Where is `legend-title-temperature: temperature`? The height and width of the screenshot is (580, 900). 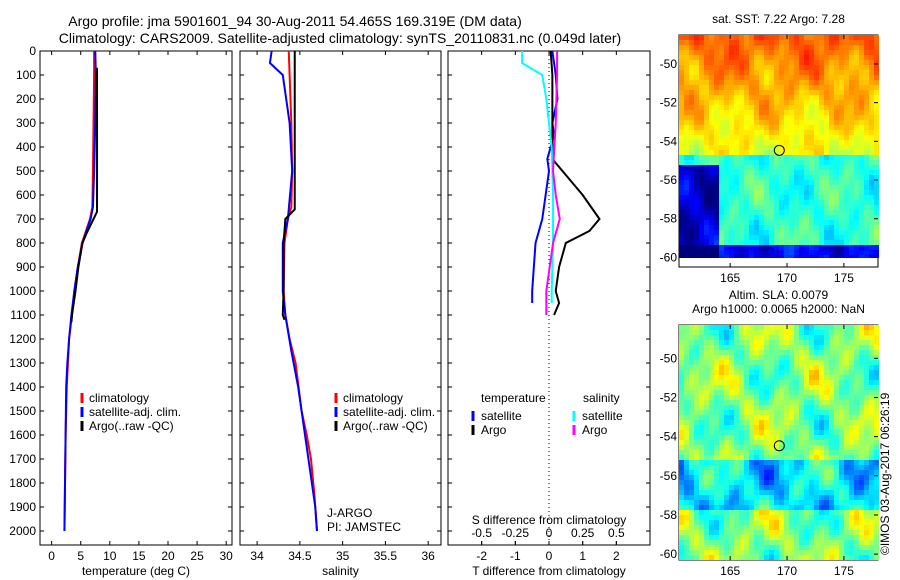
legend-title-temperature: temperature is located at coordinates (513, 398).